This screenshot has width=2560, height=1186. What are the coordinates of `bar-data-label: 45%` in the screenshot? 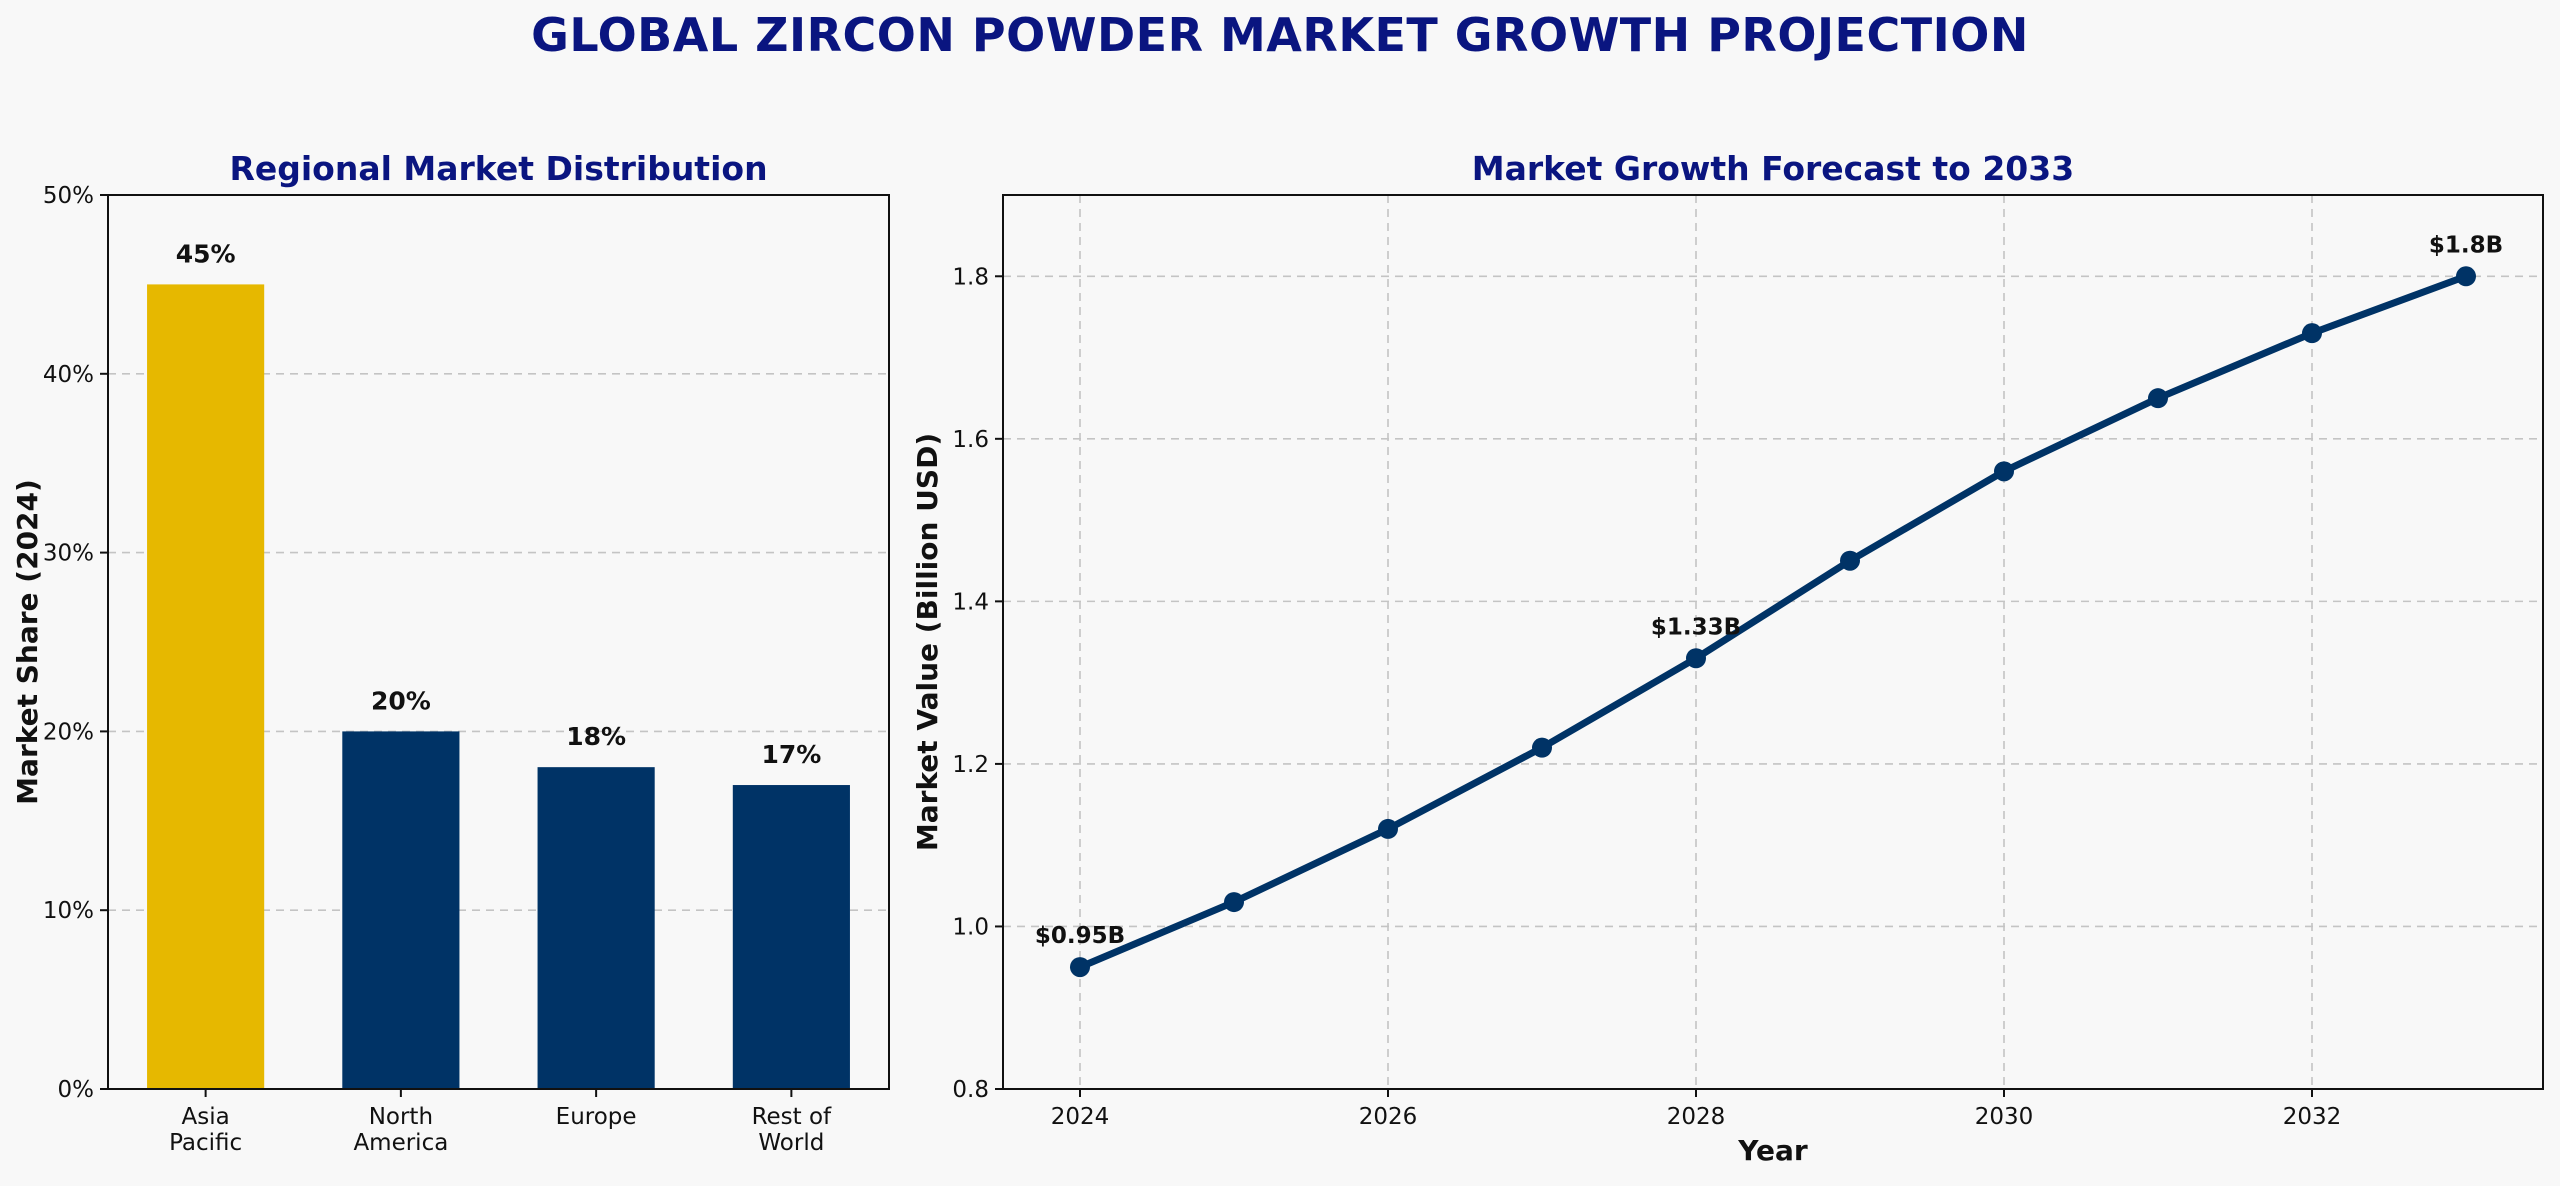 It's located at (206, 253).